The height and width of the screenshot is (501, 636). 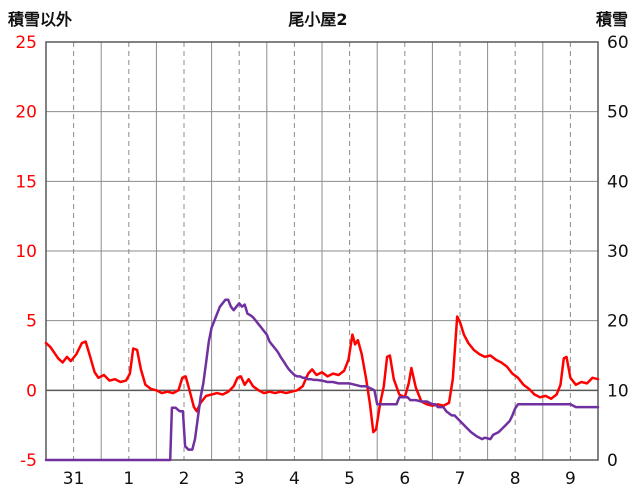 I want to click on x-axis-tick-label: 6, so click(x=404, y=479).